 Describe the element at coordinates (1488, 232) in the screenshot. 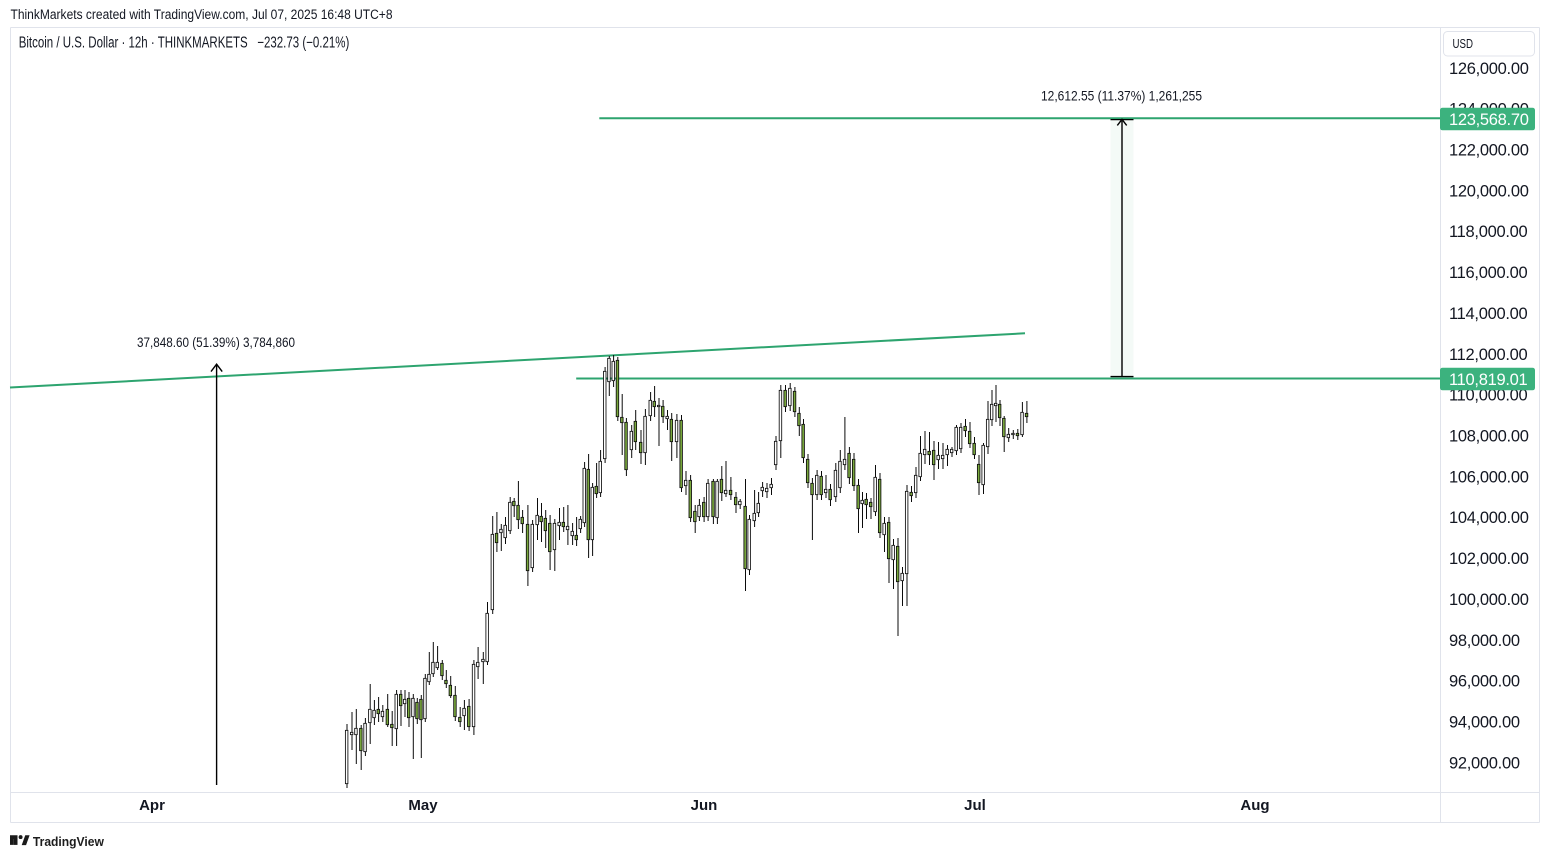

I see `svg-text: 118,000.00` at that location.